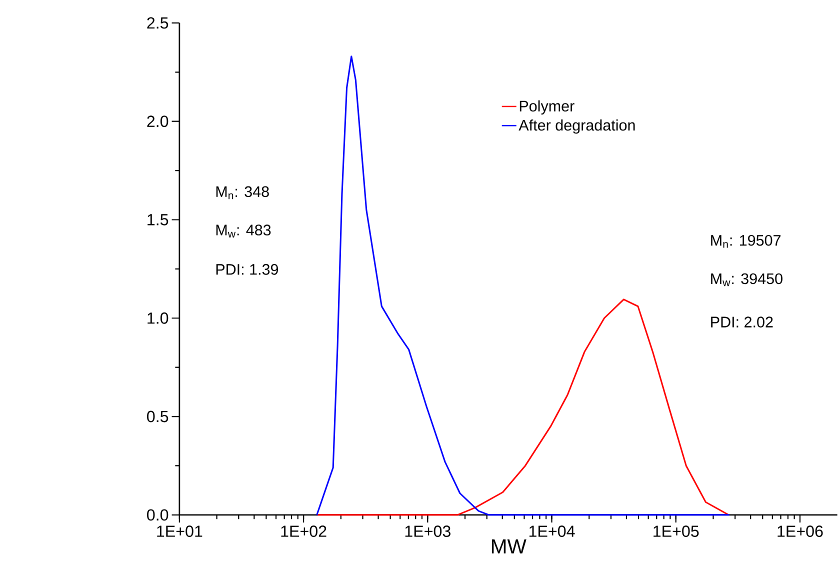 This screenshot has width=838, height=581. What do you see at coordinates (158, 318) in the screenshot?
I see `y-tick-label: 1.0` at bounding box center [158, 318].